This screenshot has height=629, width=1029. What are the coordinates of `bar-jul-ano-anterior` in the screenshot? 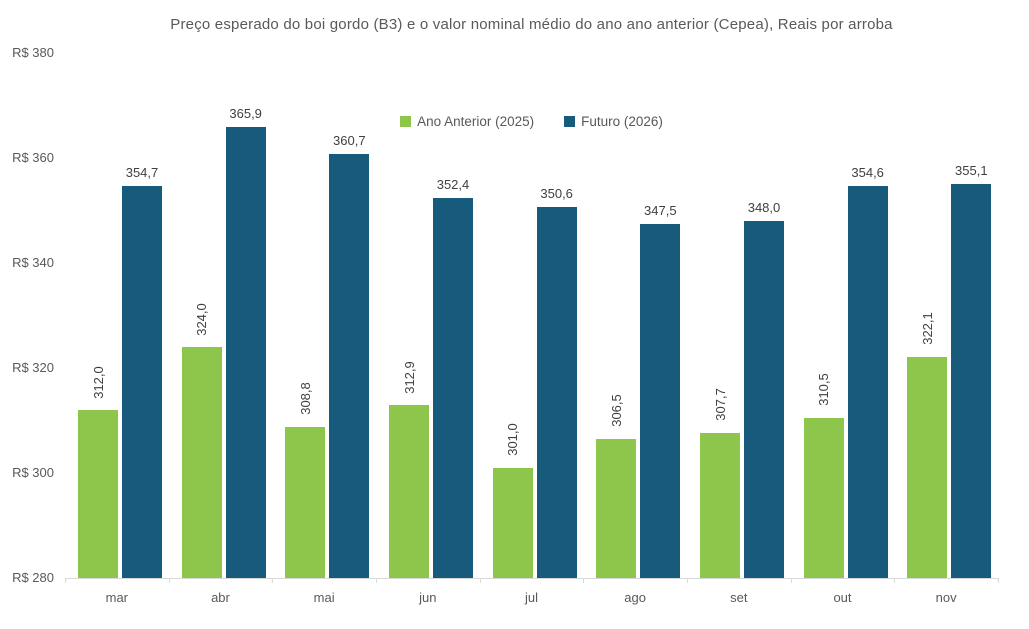 It's located at (512, 522).